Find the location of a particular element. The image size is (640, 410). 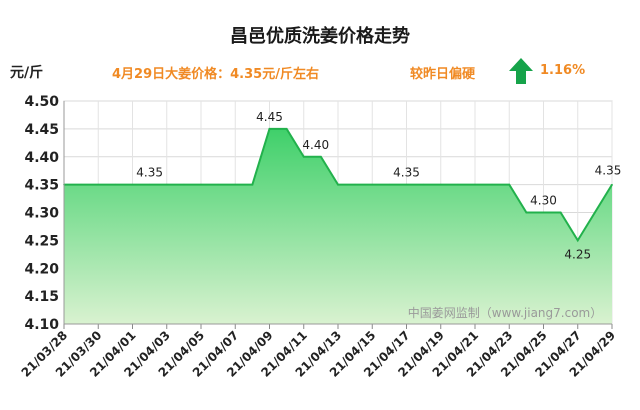

y-tick-label: 4.10 is located at coordinates (41, 325).